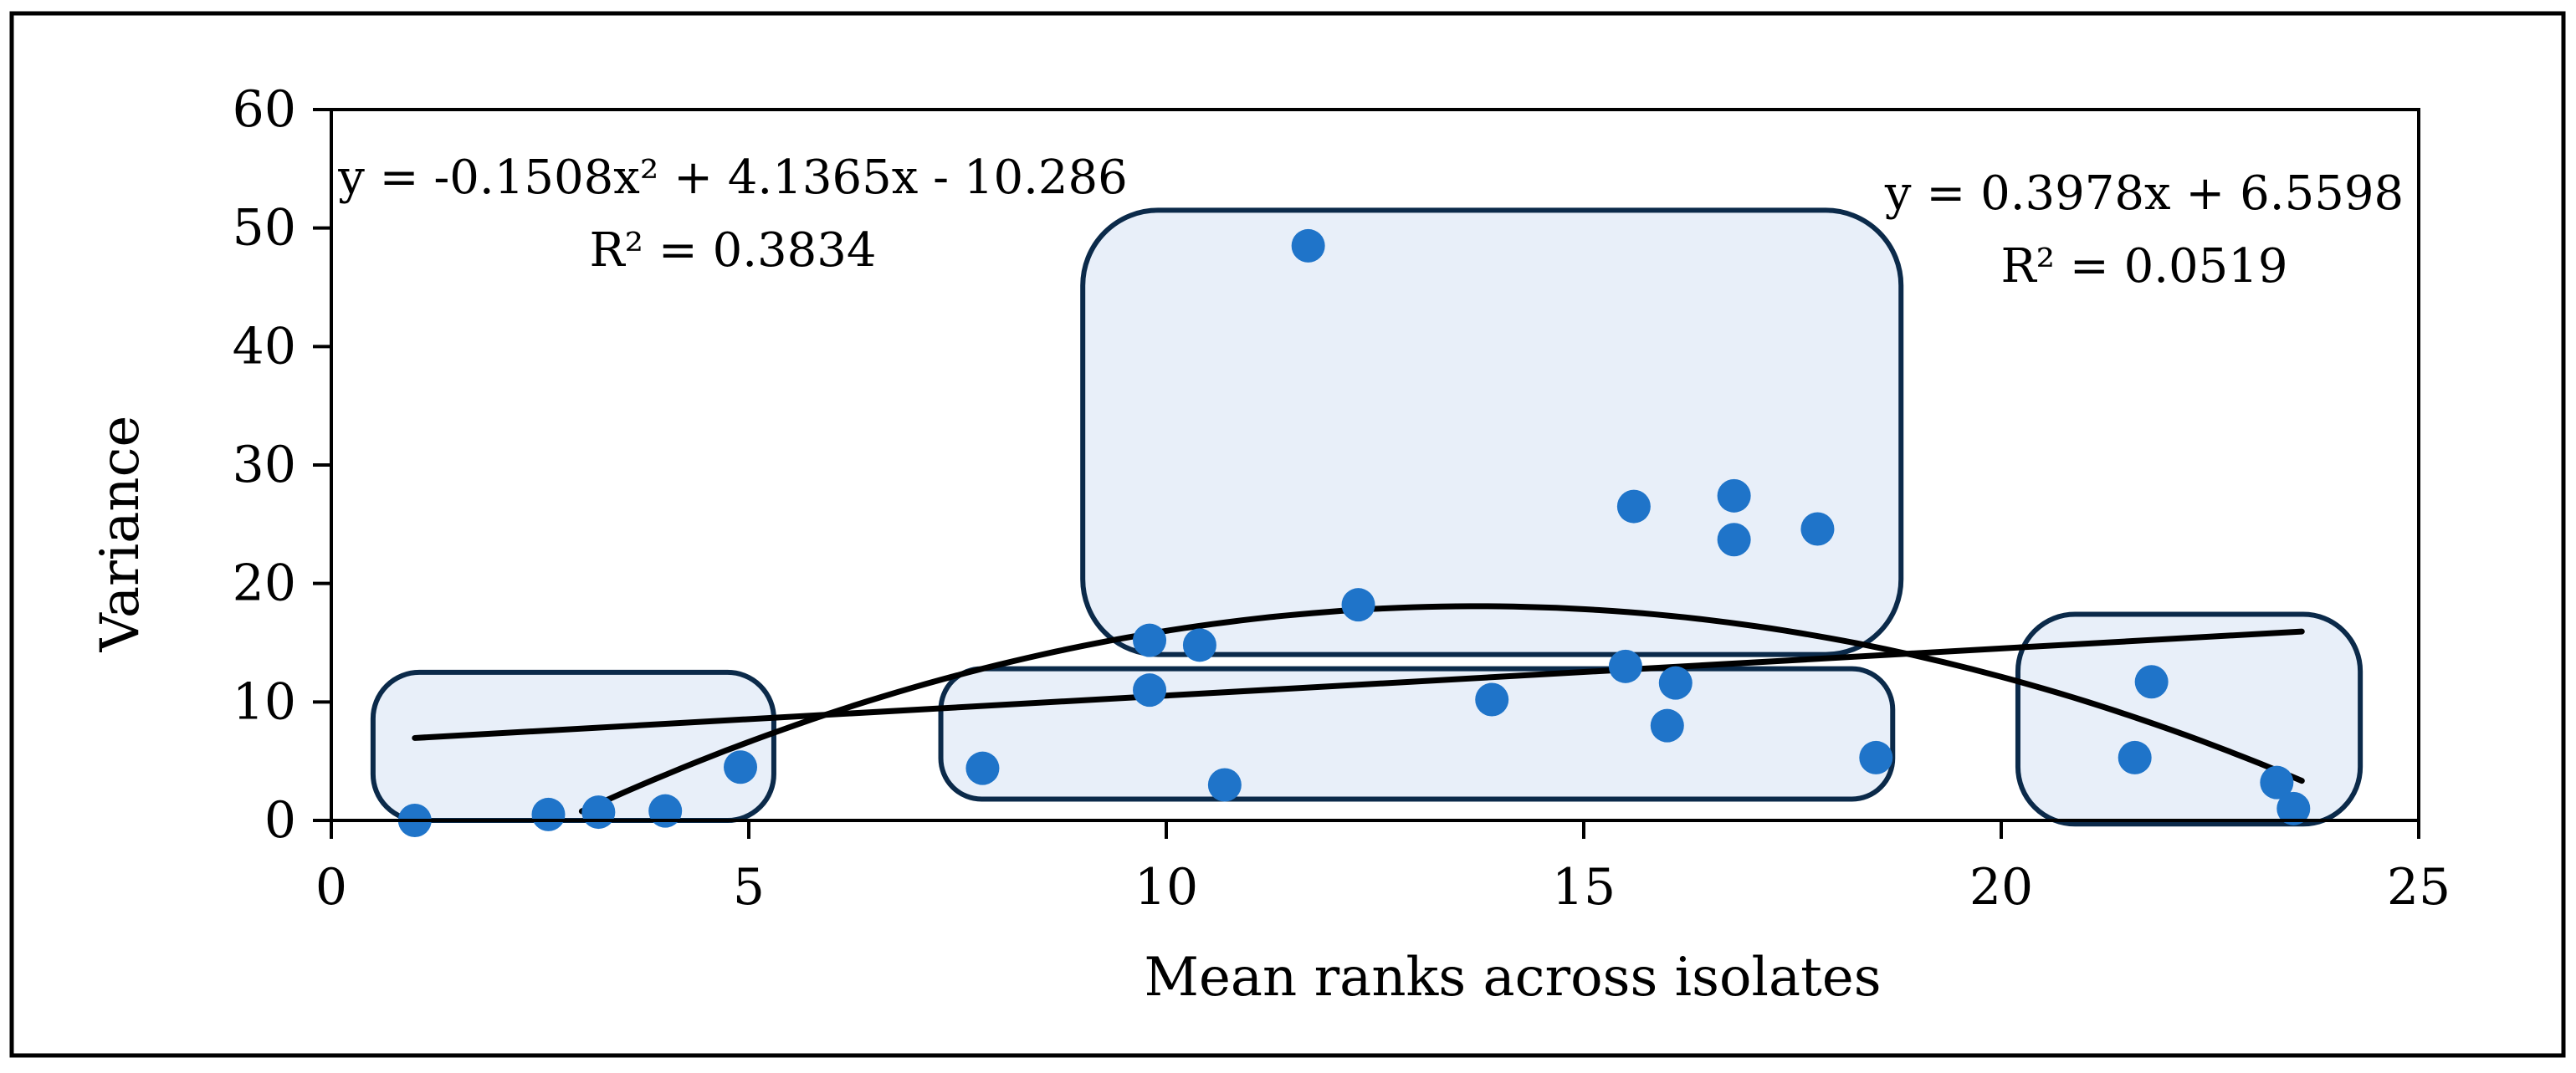 The width and height of the screenshot is (2576, 1073). I want to click on trendlines-layer, so click(1359, 709).